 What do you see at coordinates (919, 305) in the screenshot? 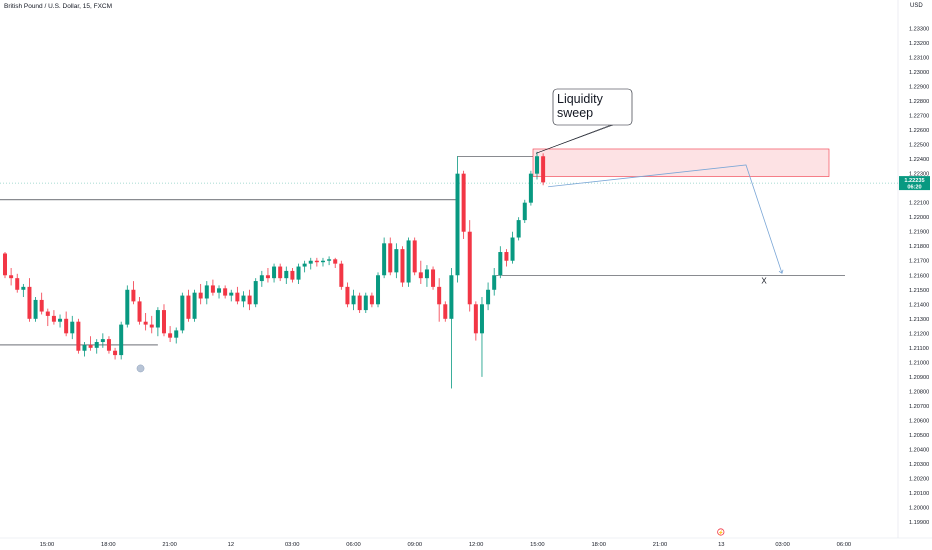
I see `price-tick-label: 1.21400` at bounding box center [919, 305].